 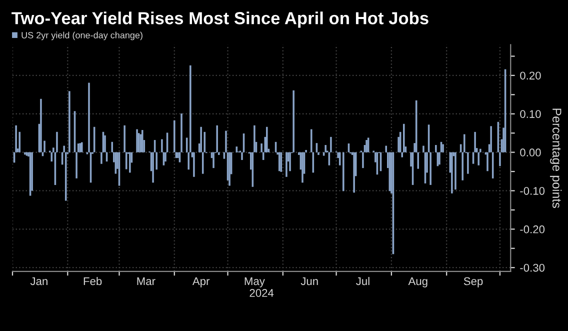 What do you see at coordinates (532, 229) in the screenshot?
I see `y-tick-label: -0.20` at bounding box center [532, 229].